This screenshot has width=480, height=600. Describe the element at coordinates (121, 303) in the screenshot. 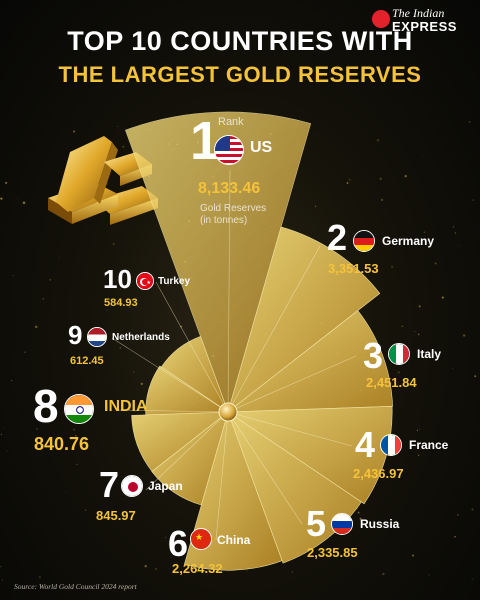

I see `value-turkey: 584.93` at that location.